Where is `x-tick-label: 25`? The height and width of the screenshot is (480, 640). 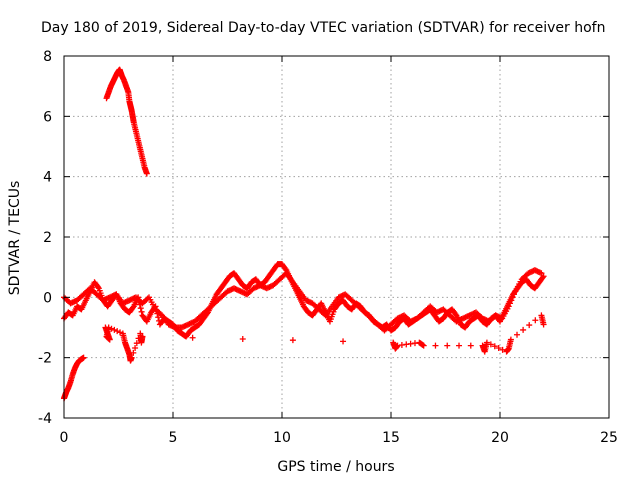
x-tick-label: 25 is located at coordinates (609, 438).